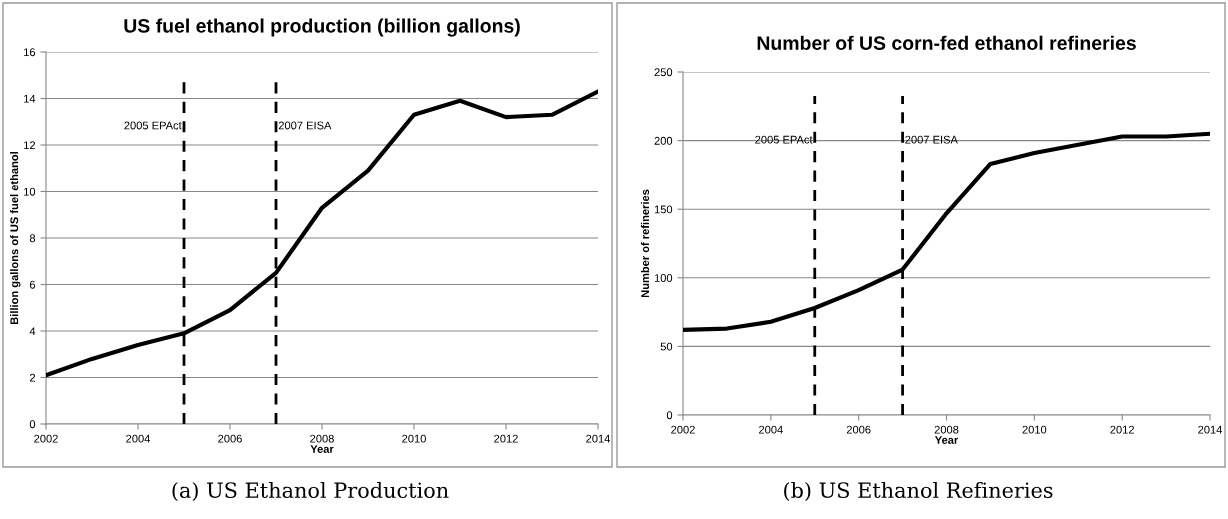 The height and width of the screenshot is (519, 1228). I want to click on y-tick-label: 100, so click(663, 278).